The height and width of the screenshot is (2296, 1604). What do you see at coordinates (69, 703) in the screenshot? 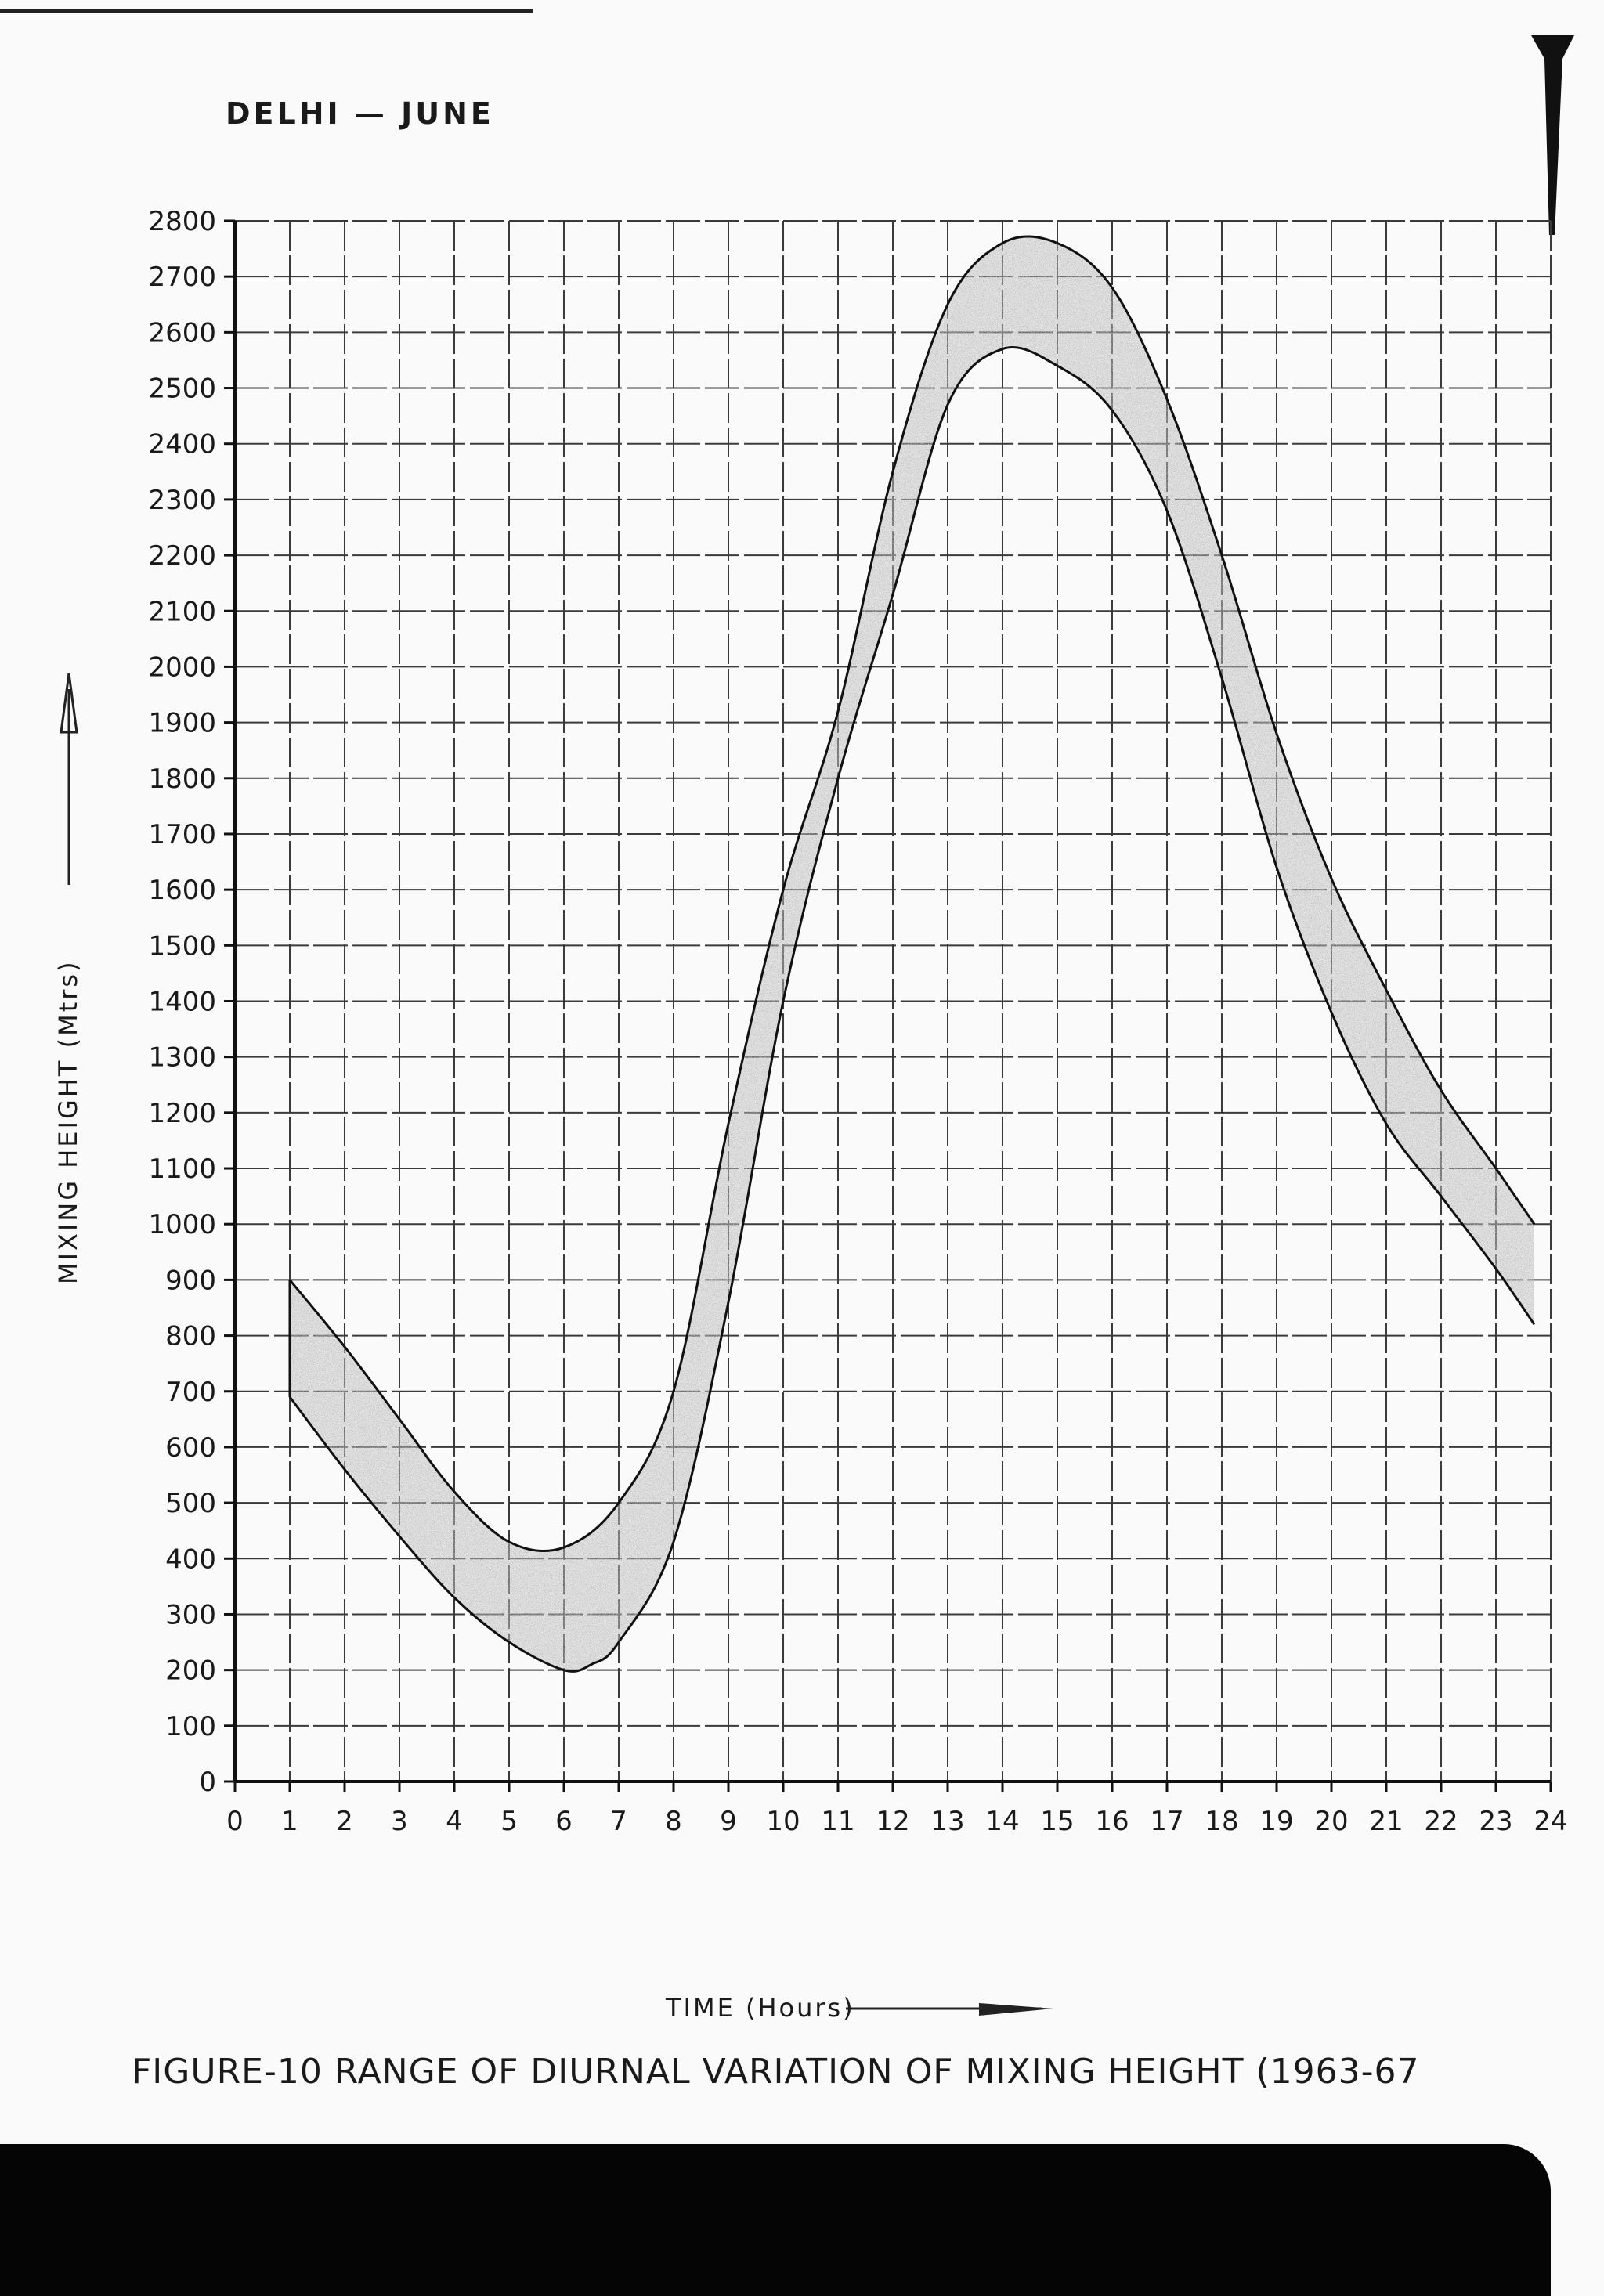
I see `y-axis-arrow-head` at bounding box center [69, 703].